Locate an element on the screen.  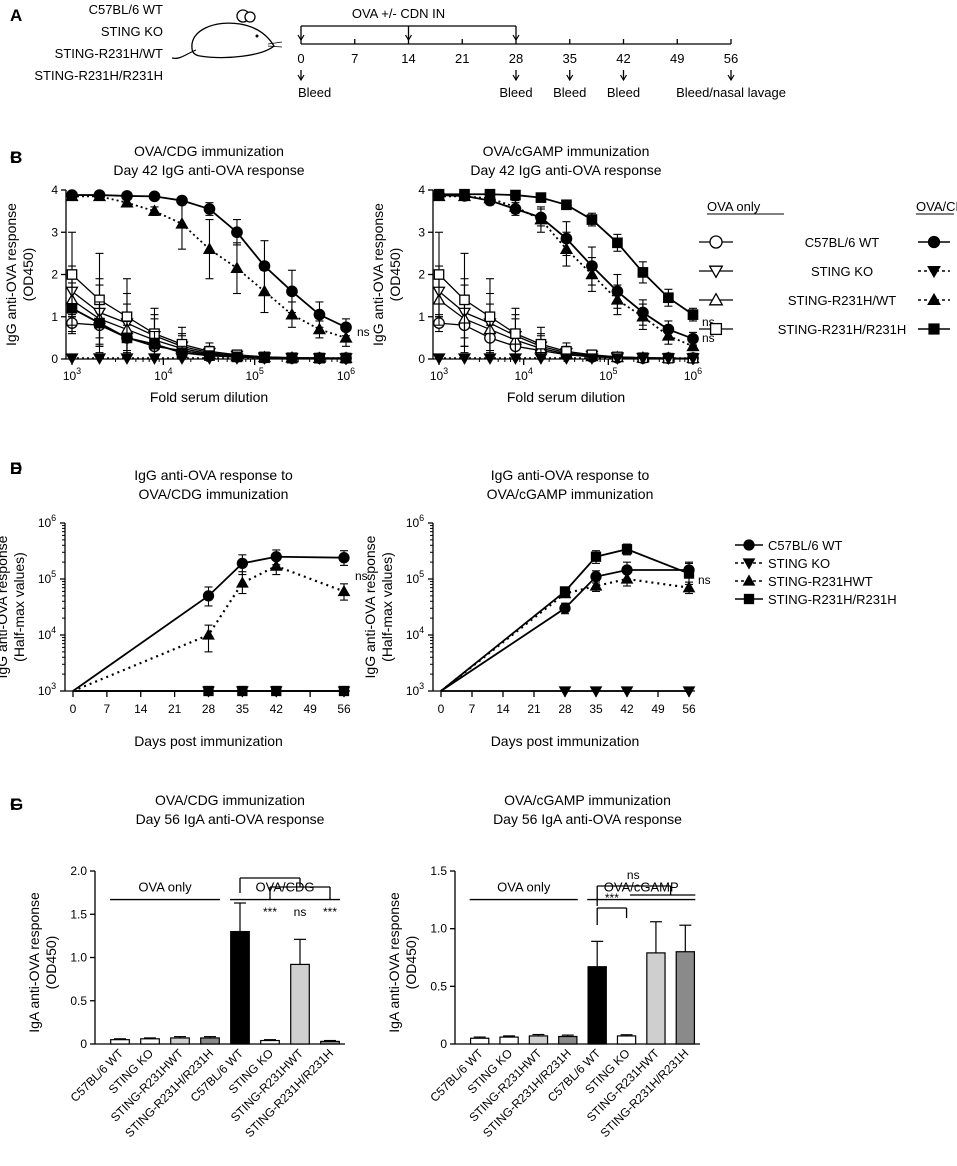
x-tick-label: 28 is located at coordinates (565, 709).